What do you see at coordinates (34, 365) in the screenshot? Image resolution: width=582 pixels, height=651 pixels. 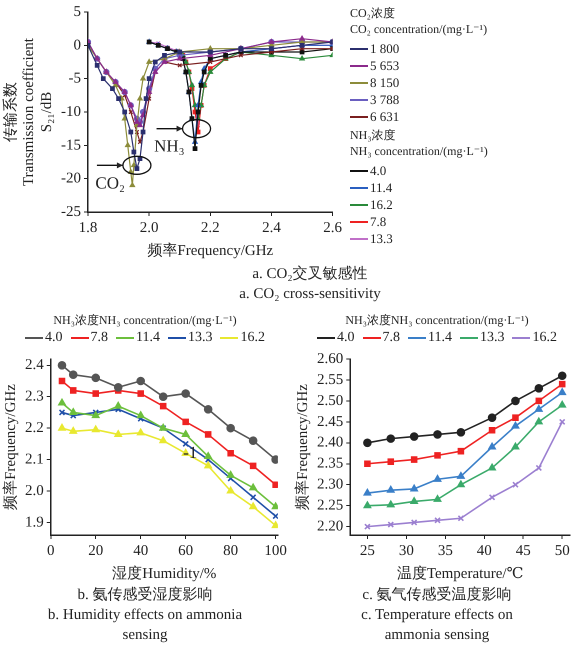 I see `y-tick-label: 2.4` at bounding box center [34, 365].